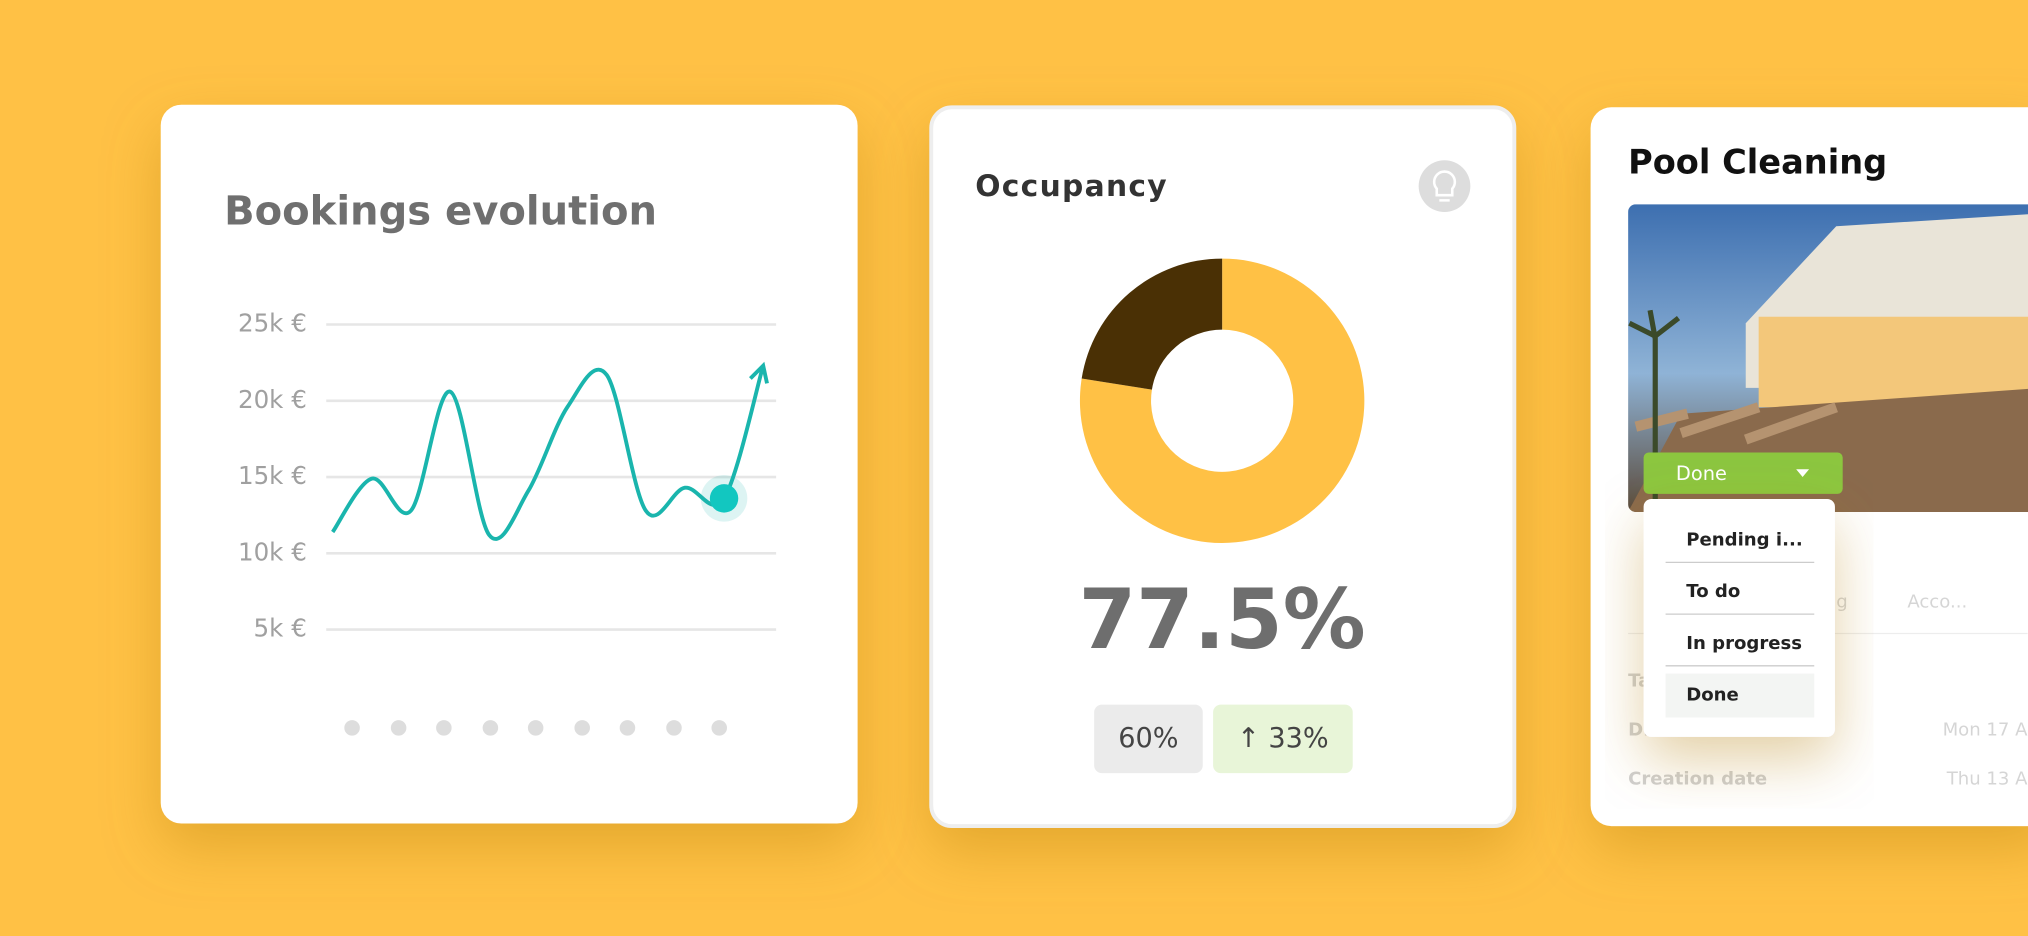  What do you see at coordinates (1743, 473) in the screenshot?
I see `status-dropdown` at bounding box center [1743, 473].